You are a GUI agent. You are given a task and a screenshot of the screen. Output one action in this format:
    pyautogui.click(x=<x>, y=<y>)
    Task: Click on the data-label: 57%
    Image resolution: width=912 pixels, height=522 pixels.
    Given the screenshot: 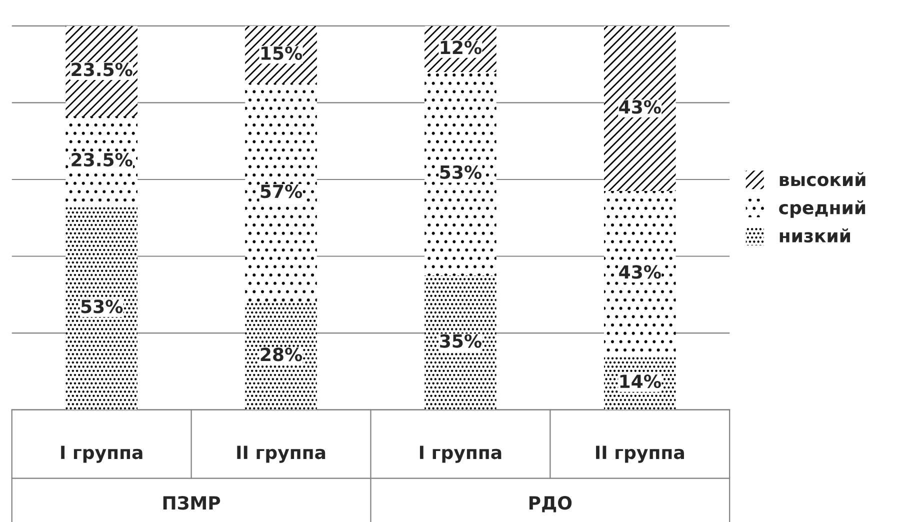 What is the action you would take?
    pyautogui.click(x=281, y=191)
    